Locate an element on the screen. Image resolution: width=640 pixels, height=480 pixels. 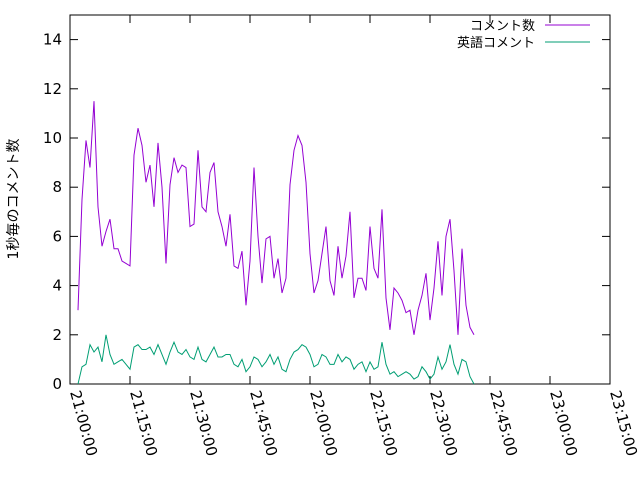
x-tick-label: 21:45:00 is located at coordinates (263, 423).